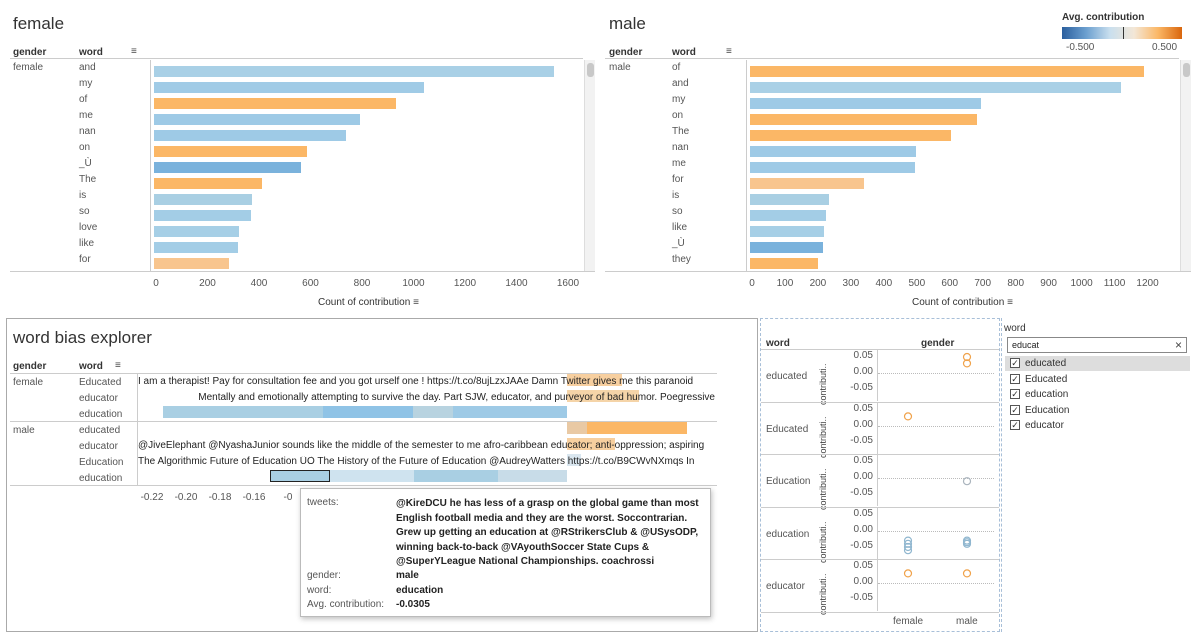  What do you see at coordinates (861, 597) in the screenshot?
I see `tick-label: -0.05` at bounding box center [861, 597].